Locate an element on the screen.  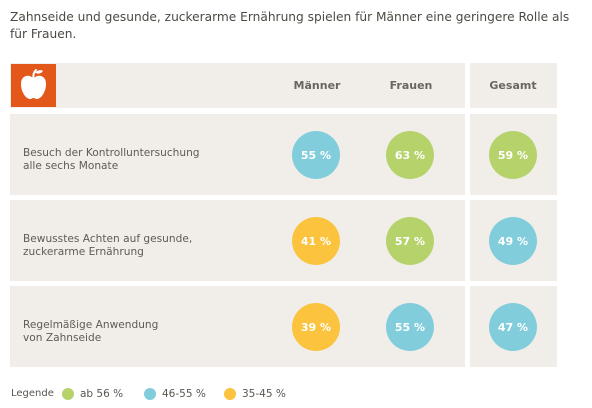
legend-label-blue: 46-55 % is located at coordinates (184, 394).